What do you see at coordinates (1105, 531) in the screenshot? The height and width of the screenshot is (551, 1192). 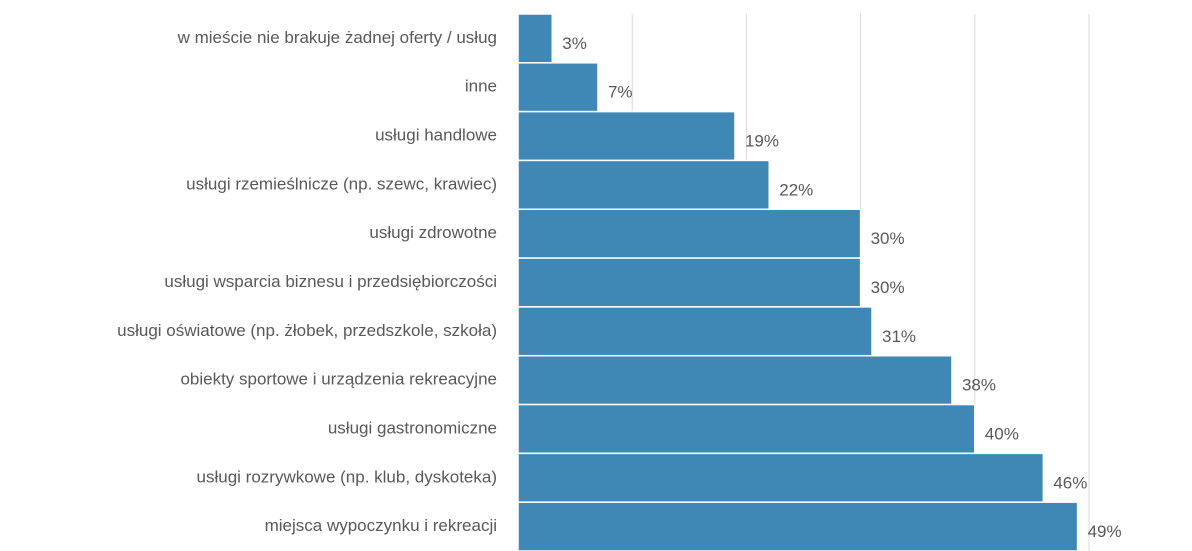 I see `value-label: 49%` at bounding box center [1105, 531].